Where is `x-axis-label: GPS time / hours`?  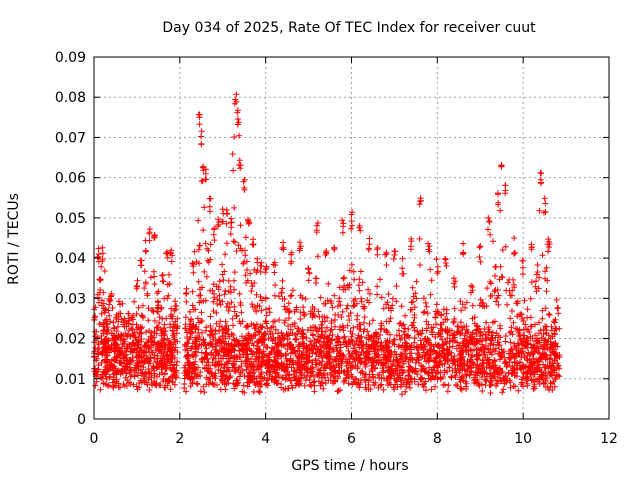 x-axis-label: GPS time / hours is located at coordinates (349, 466).